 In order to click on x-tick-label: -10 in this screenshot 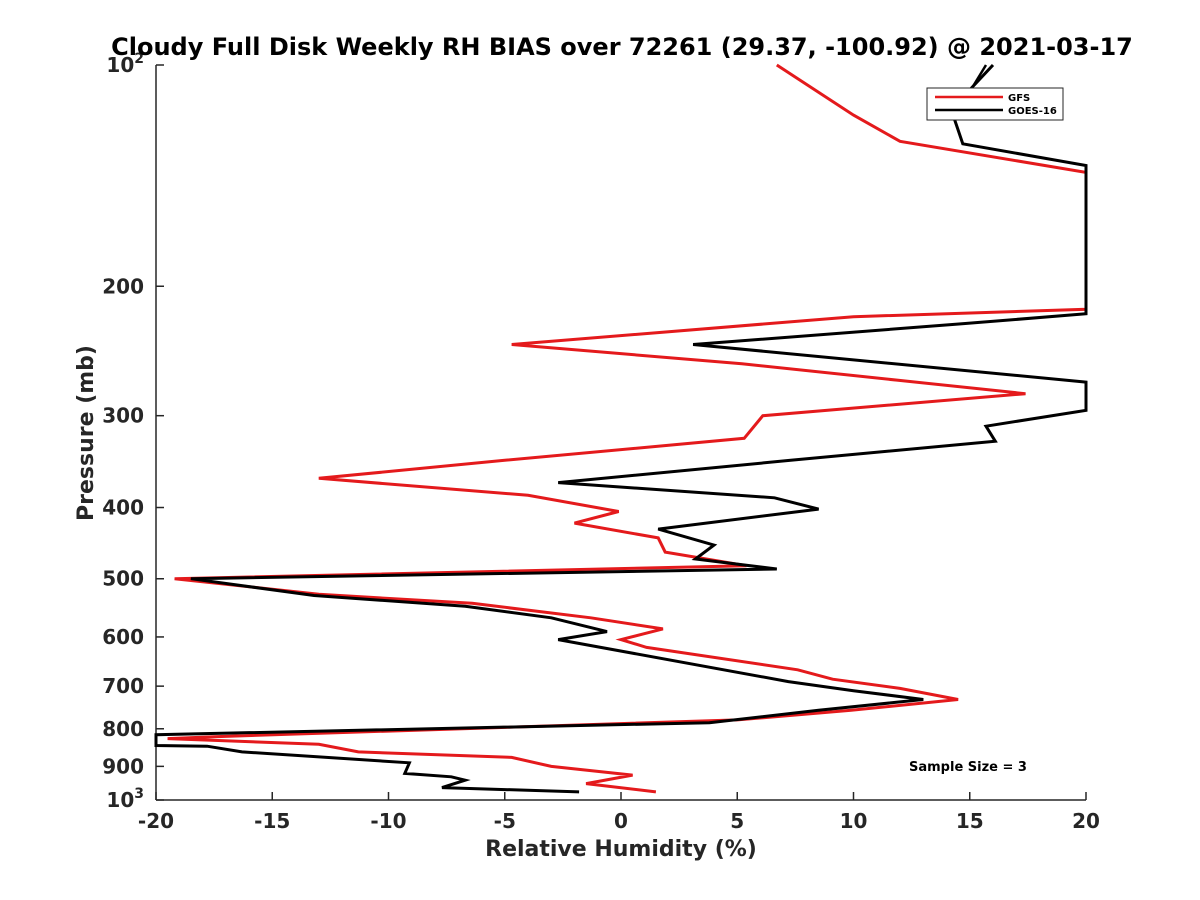, I will do `click(388, 821)`.